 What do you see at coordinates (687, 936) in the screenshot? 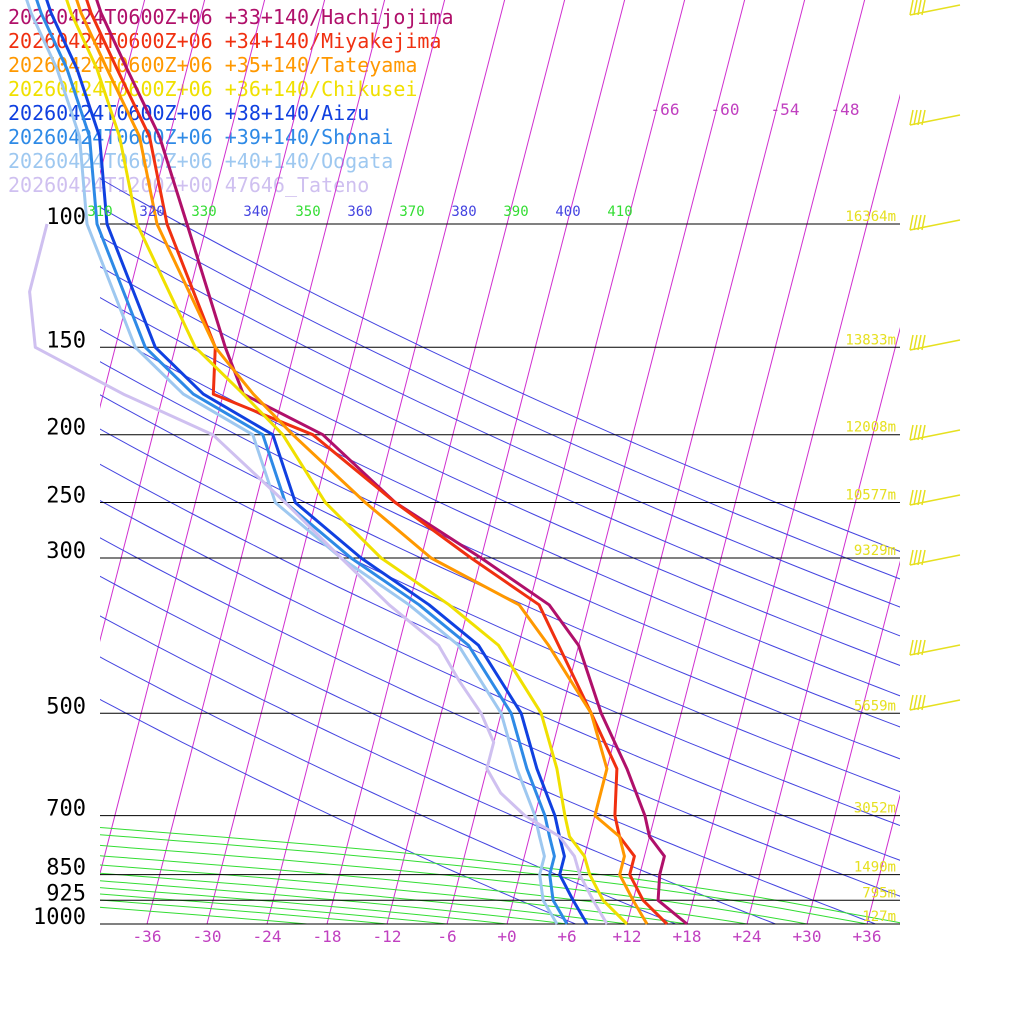
I see `temperature-tick-label: +18` at bounding box center [687, 936].